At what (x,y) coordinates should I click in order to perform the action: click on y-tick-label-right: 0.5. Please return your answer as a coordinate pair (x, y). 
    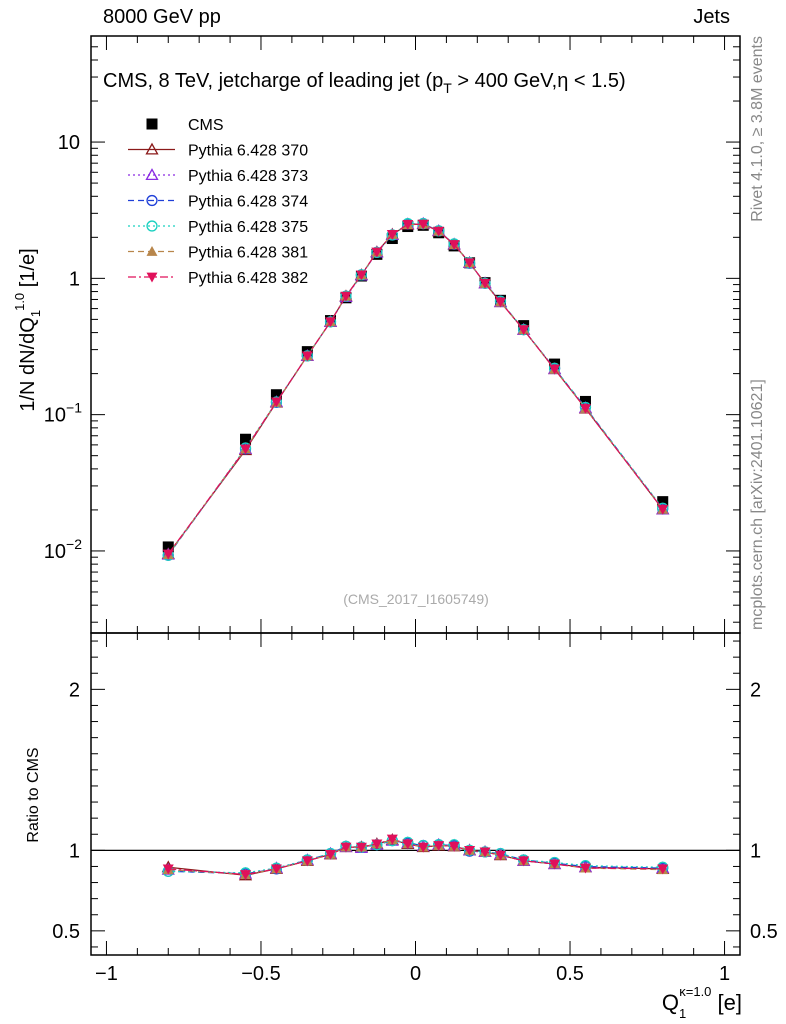
    Looking at the image, I should click on (764, 932).